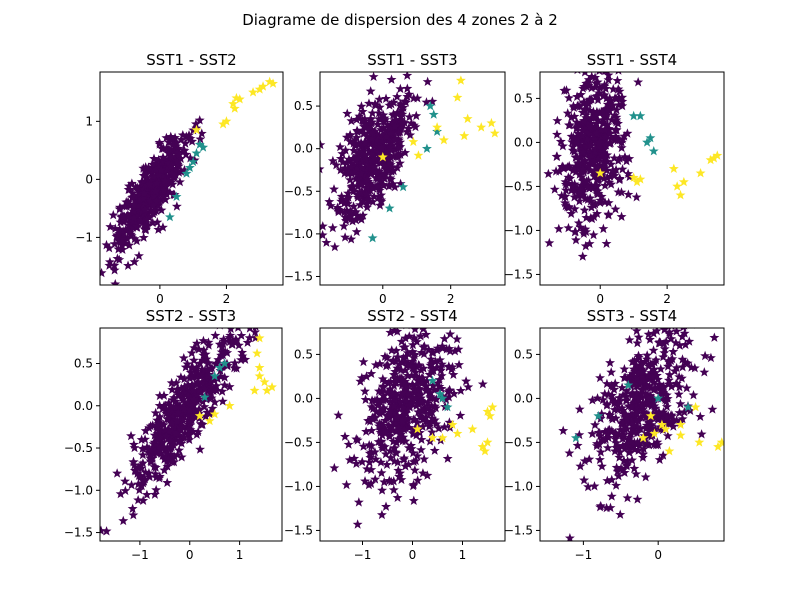  I want to click on y-tick-label: −1.5, so click(518, 274).